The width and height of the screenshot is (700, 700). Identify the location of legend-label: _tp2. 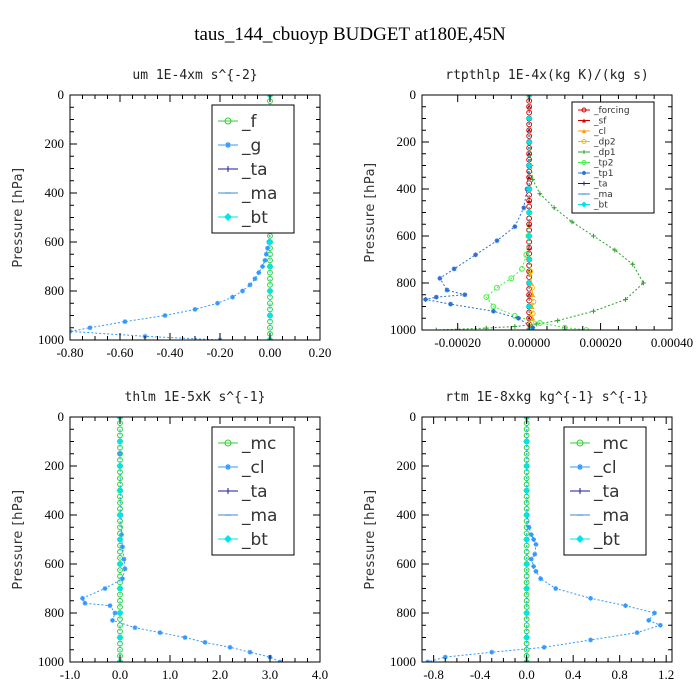
(603, 164).